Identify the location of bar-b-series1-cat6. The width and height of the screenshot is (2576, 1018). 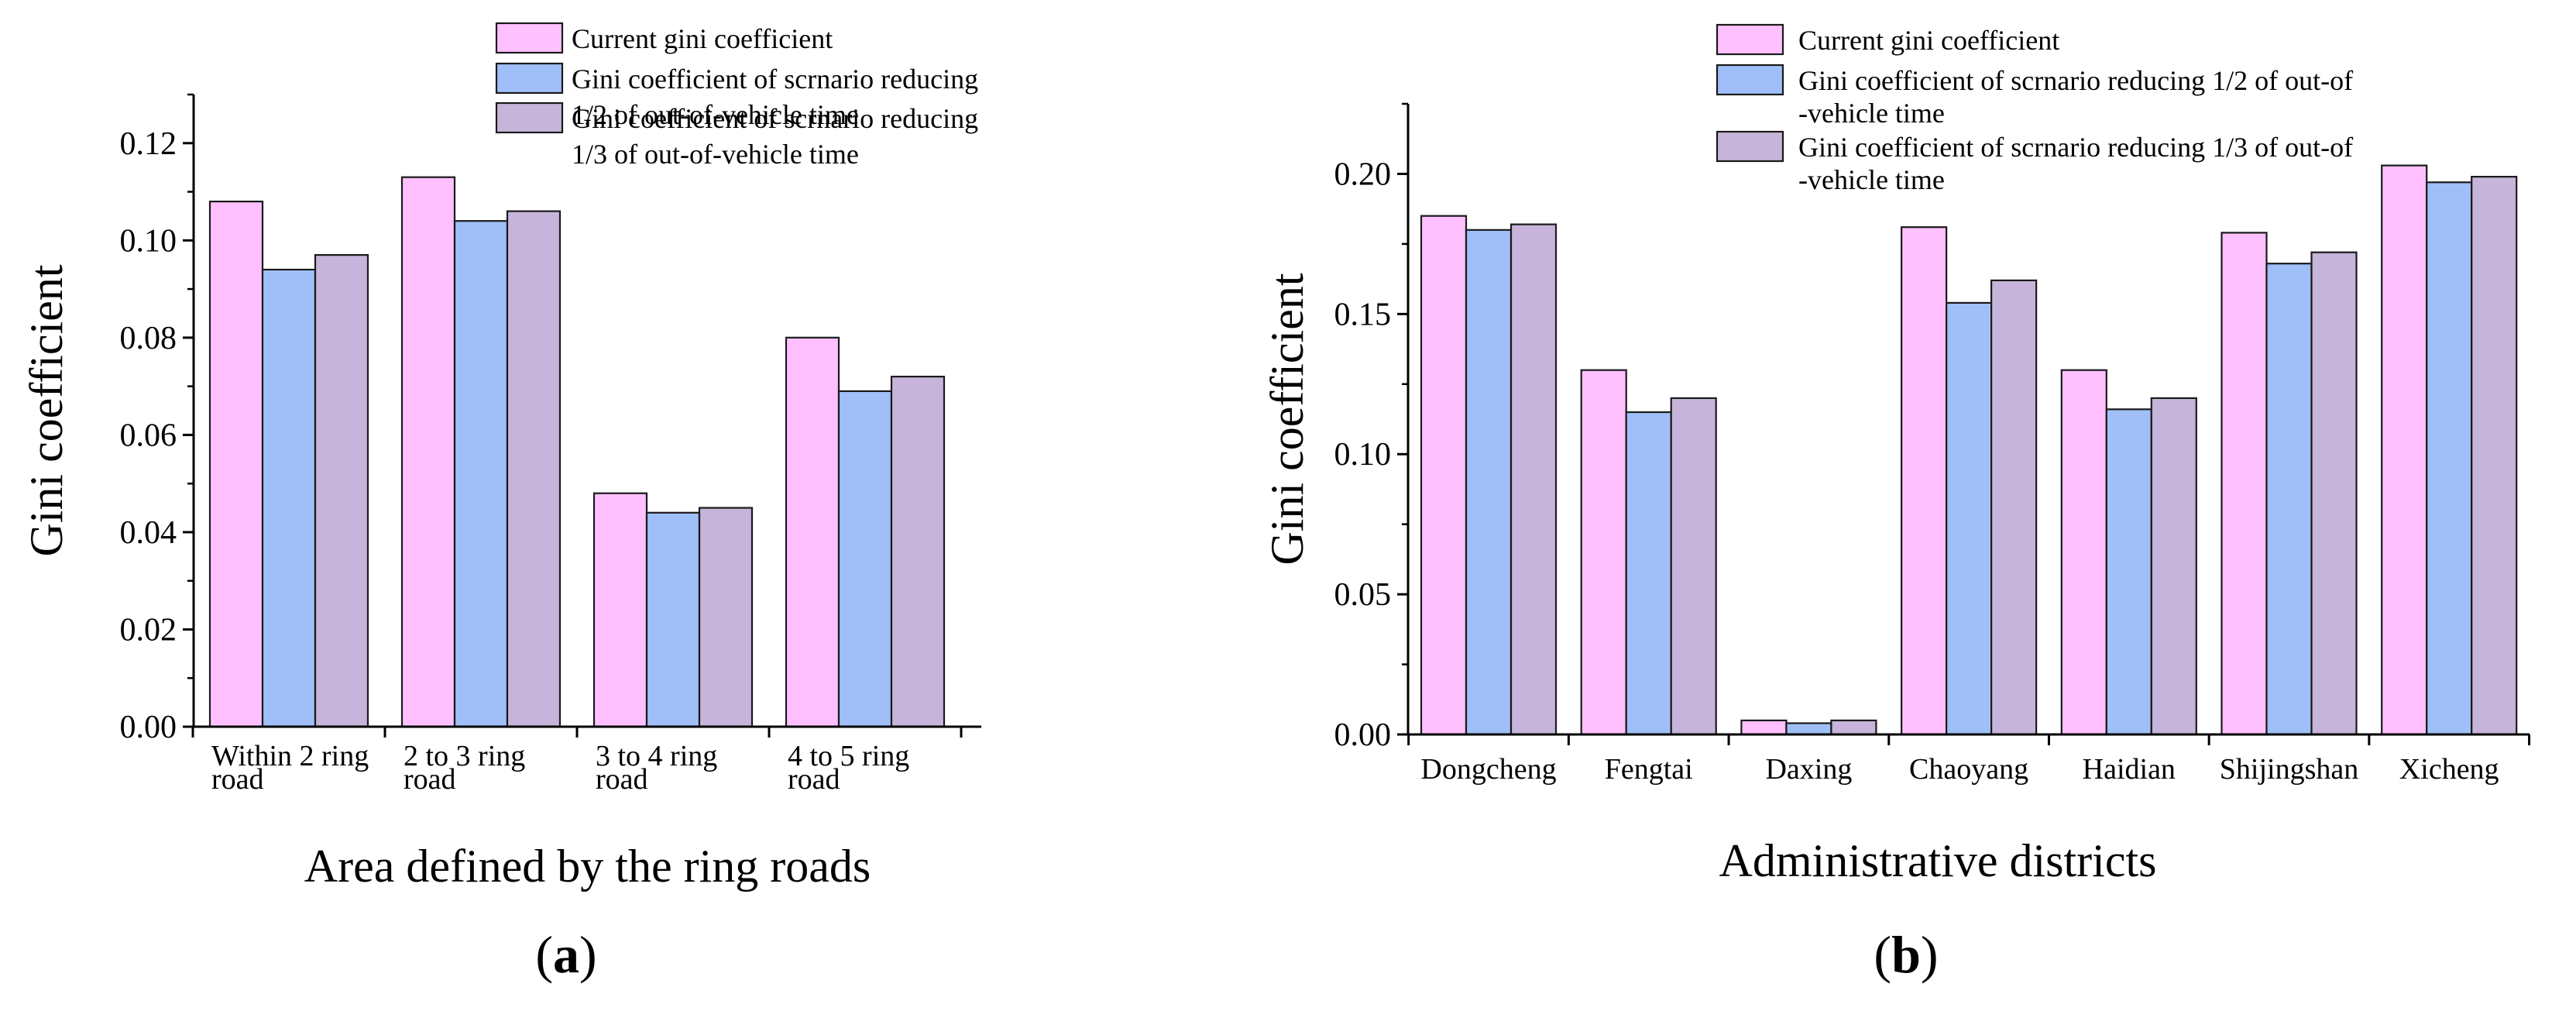
(2244, 484).